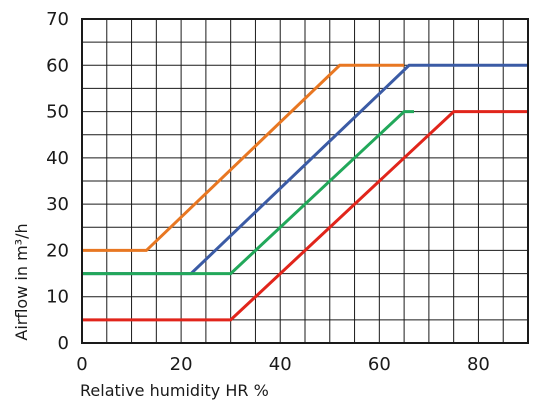 The height and width of the screenshot is (403, 537). Describe the element at coordinates (57, 250) in the screenshot. I see `y-tick-label: 20` at that location.